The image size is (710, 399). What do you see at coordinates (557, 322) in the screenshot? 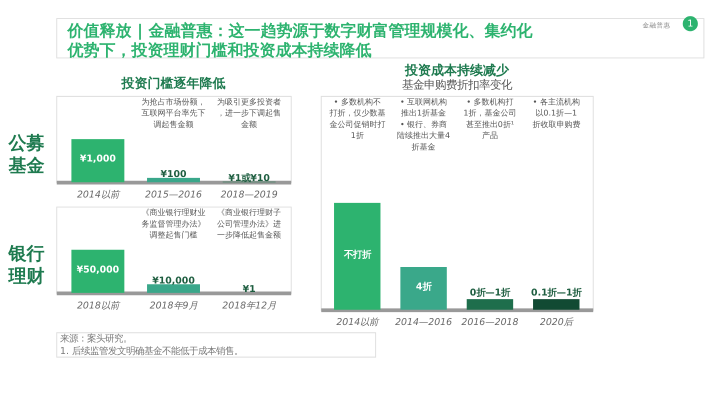
I see `x-tick-label: 2020后` at bounding box center [557, 322].